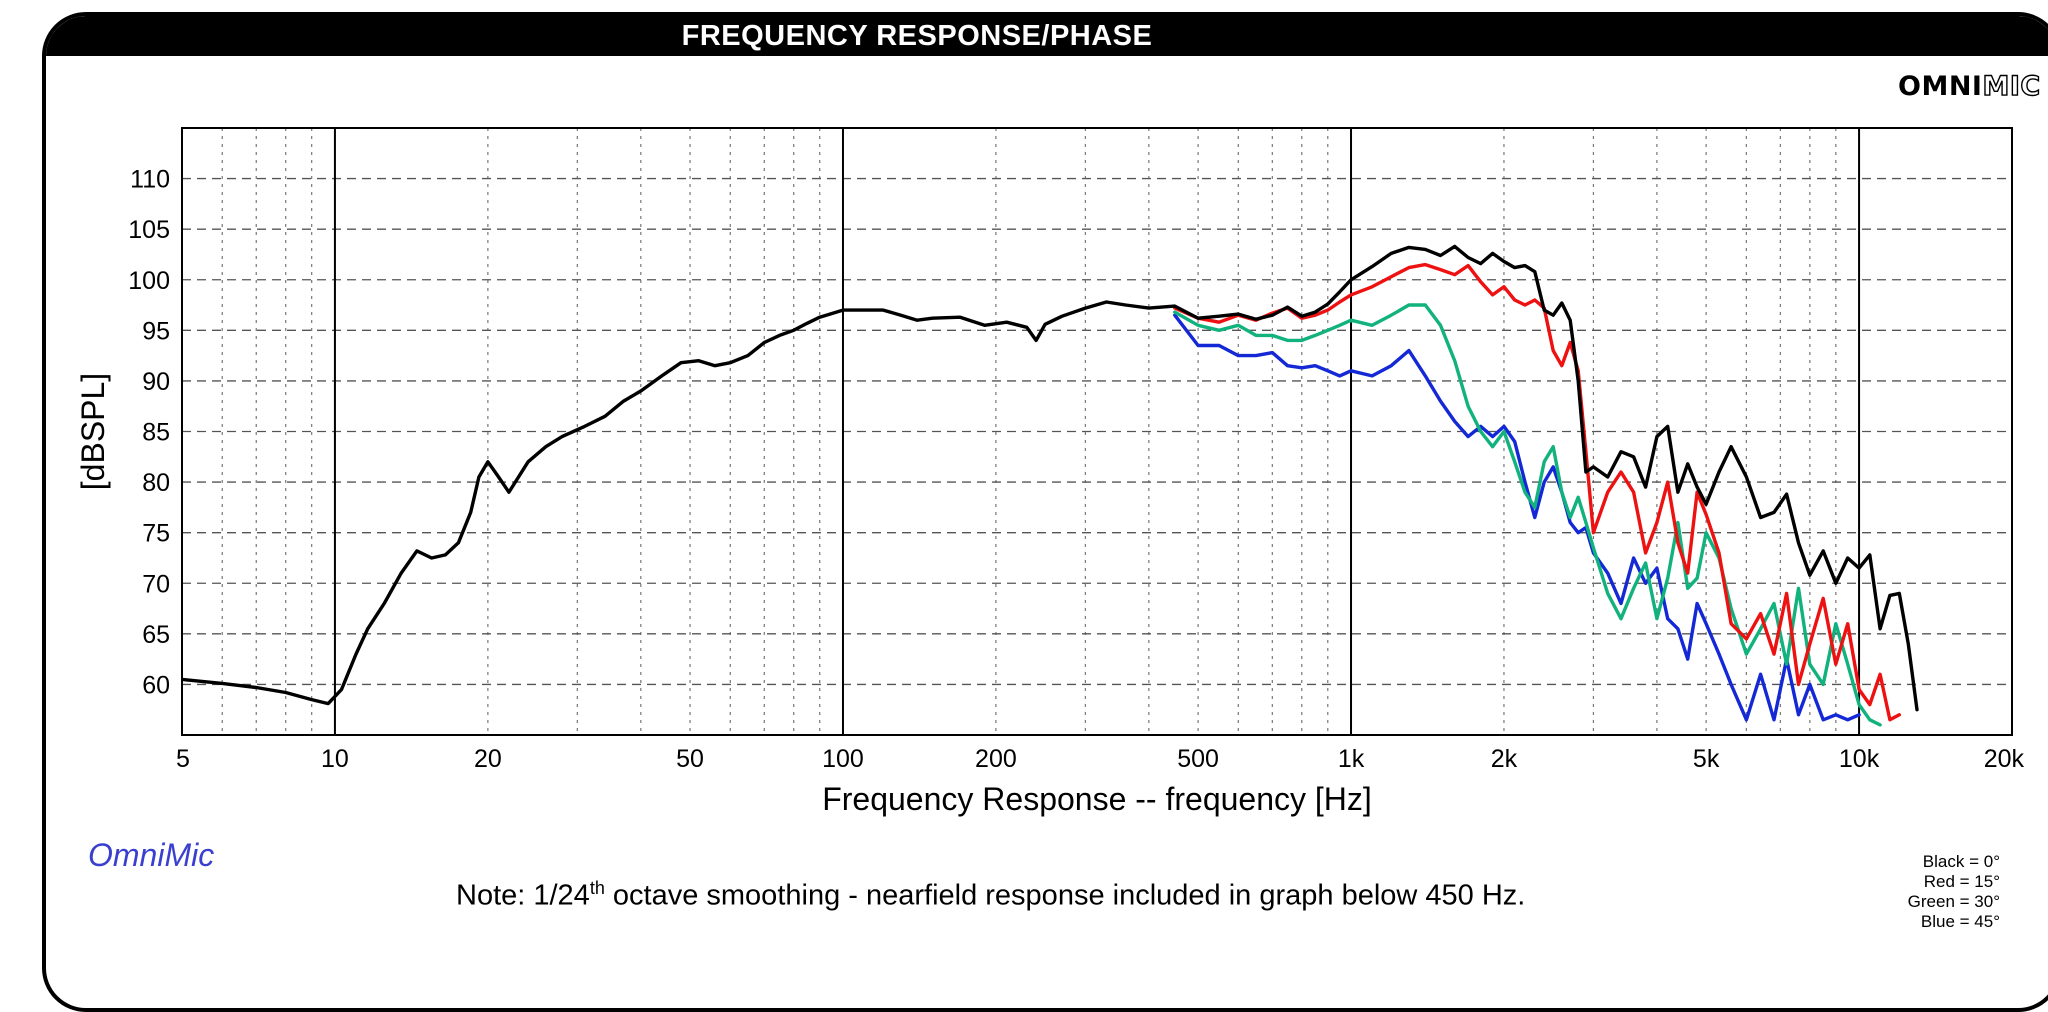 This screenshot has width=2048, height=1012. I want to click on y-tick-label: 110, so click(150, 180).